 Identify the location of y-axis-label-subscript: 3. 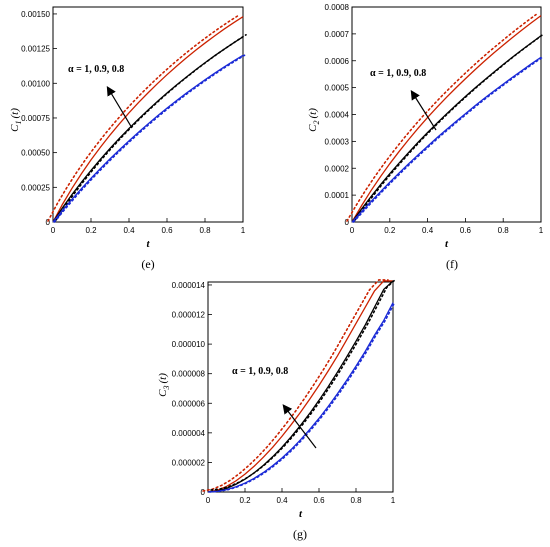
(166, 388).